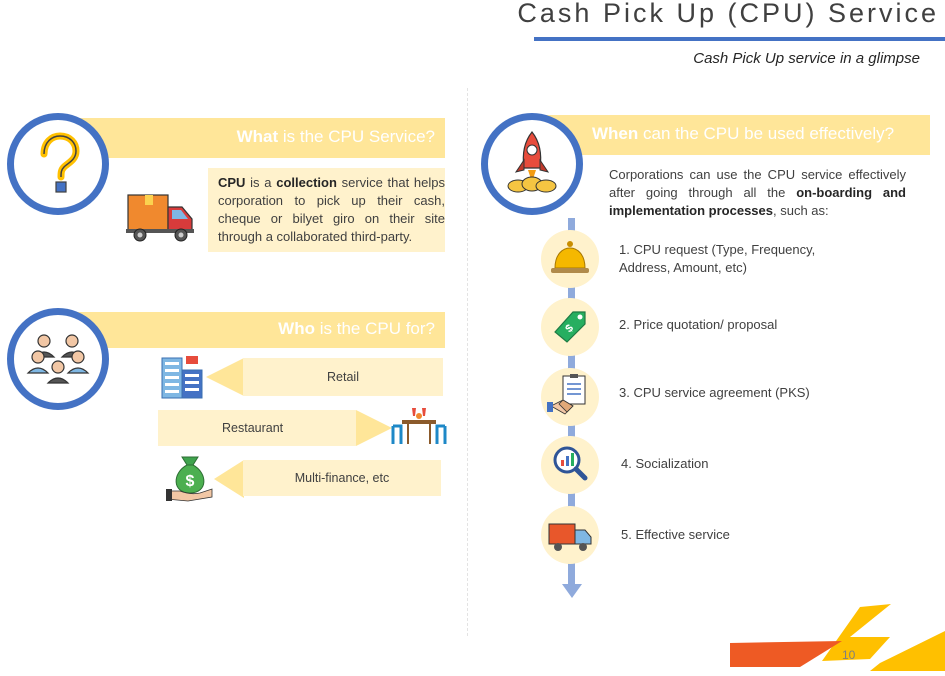 This screenshot has width=945, height=676. What do you see at coordinates (566, 394) in the screenshot?
I see `agreement-handshake-icon` at bounding box center [566, 394].